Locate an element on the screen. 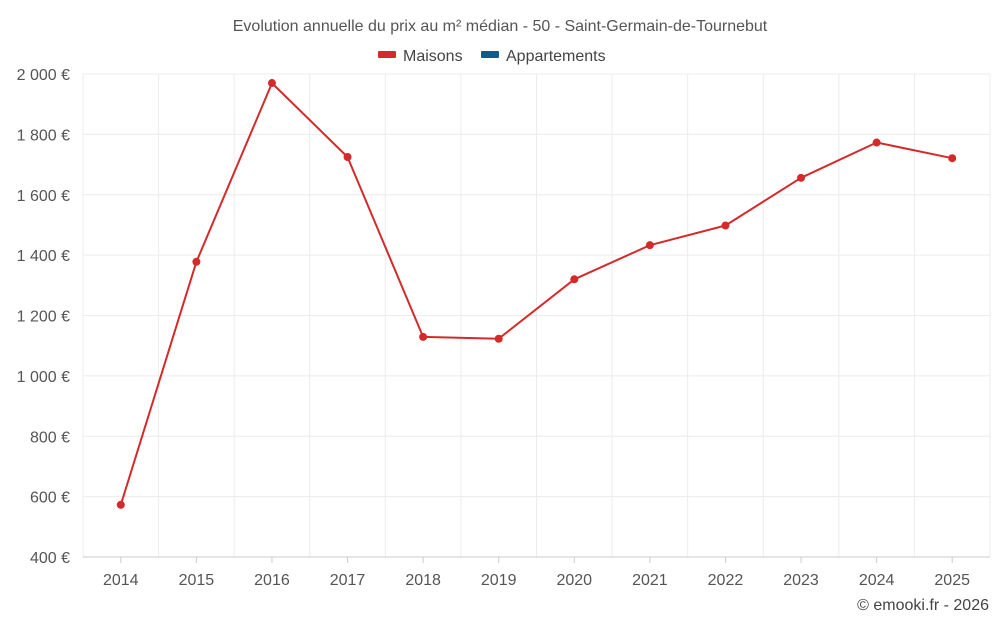  legend-item-maisons: Maisons is located at coordinates (420, 56).